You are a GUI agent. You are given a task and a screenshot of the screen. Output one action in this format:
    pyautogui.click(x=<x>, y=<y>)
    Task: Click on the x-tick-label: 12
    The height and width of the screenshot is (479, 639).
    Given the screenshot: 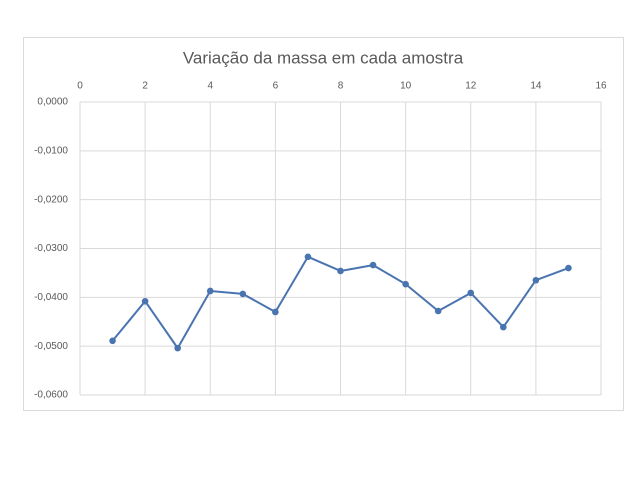 What is the action you would take?
    pyautogui.click(x=471, y=86)
    